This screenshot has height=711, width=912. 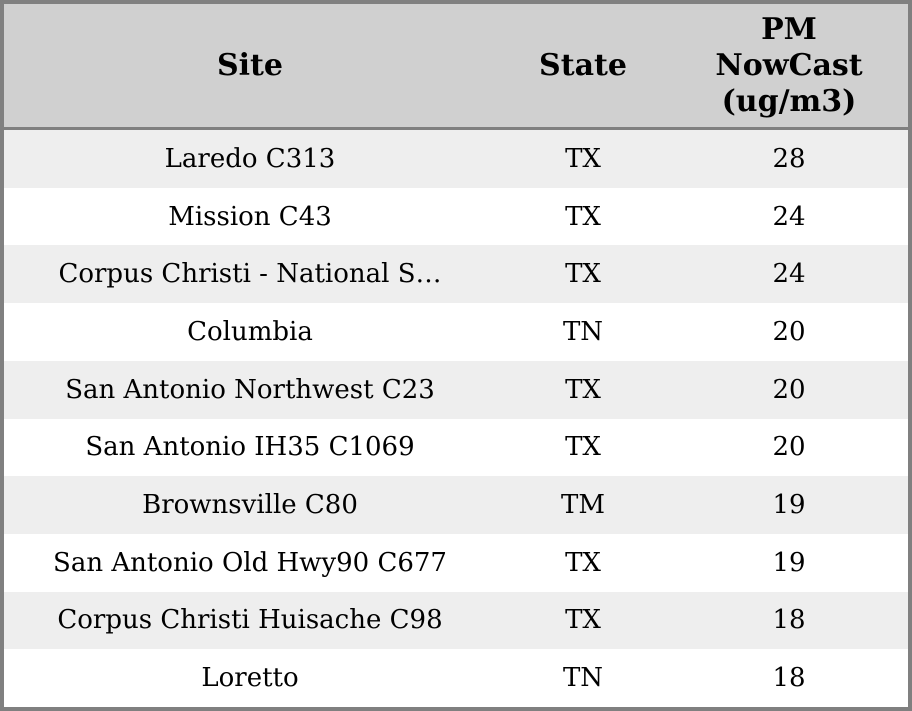 What do you see at coordinates (456, 389) in the screenshot?
I see `table-row: San Antonio Northwest C23 TX 20` at bounding box center [456, 389].